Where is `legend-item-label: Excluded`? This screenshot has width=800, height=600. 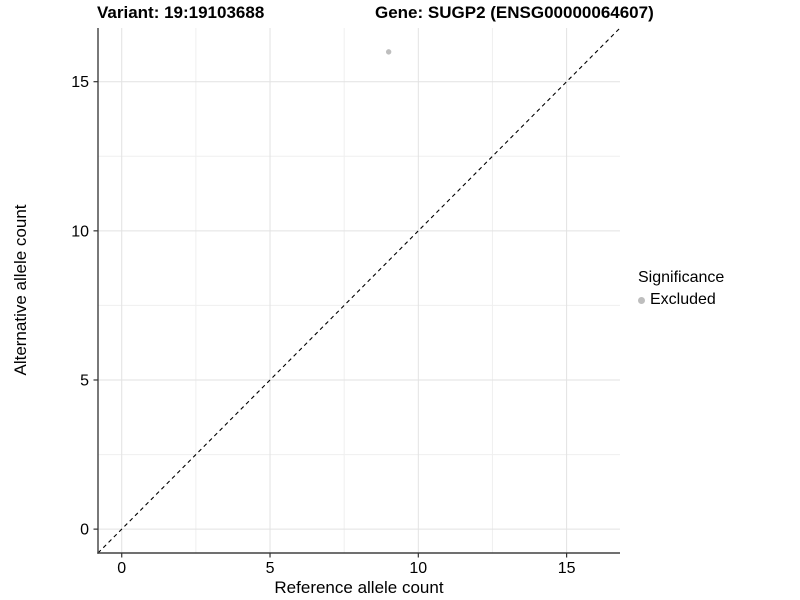 legend-item-label: Excluded is located at coordinates (683, 299).